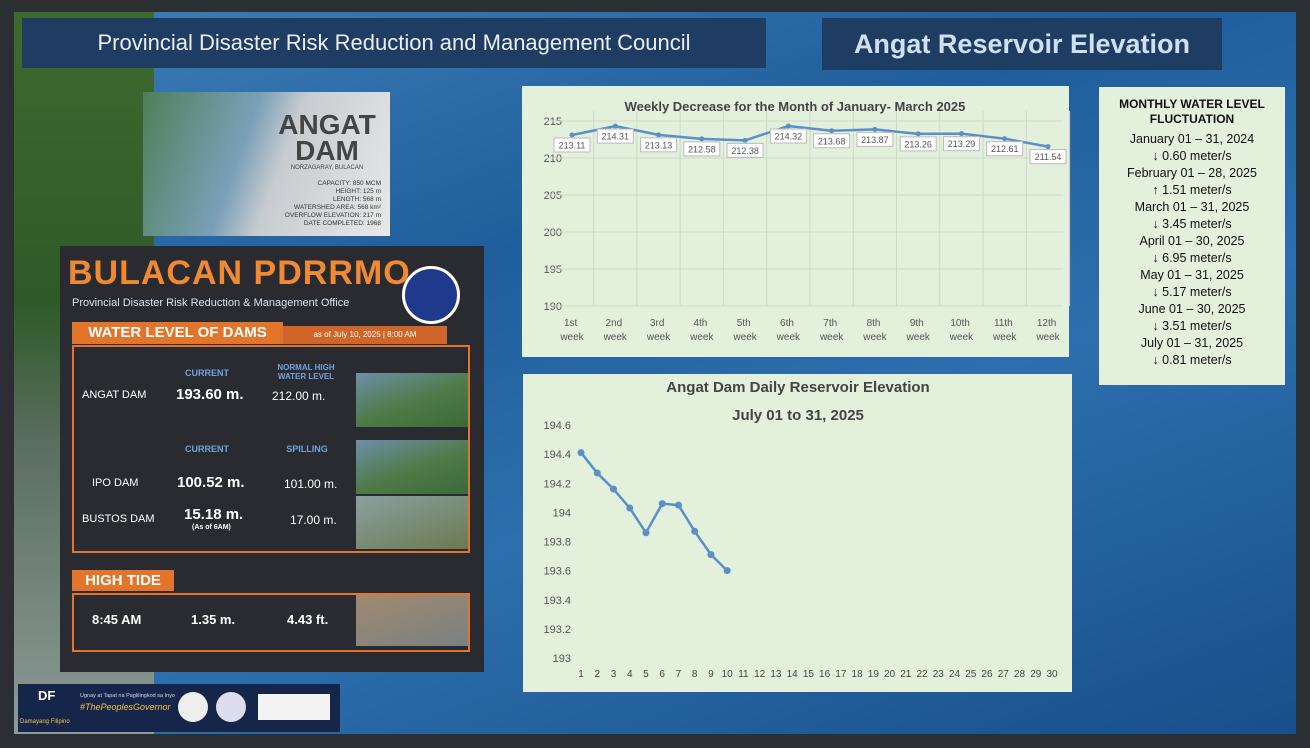 This screenshot has width=1310, height=748. Describe the element at coordinates (571, 330) in the screenshot. I see `x-tick-label: 1st week` at that location.